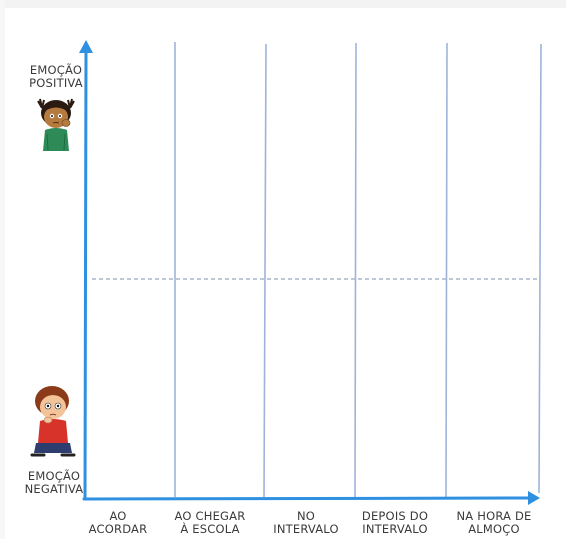 The image size is (566, 539). Describe the element at coordinates (56, 83) in the screenshot. I see `y-label-positive-line-2: POSITIVA` at that location.